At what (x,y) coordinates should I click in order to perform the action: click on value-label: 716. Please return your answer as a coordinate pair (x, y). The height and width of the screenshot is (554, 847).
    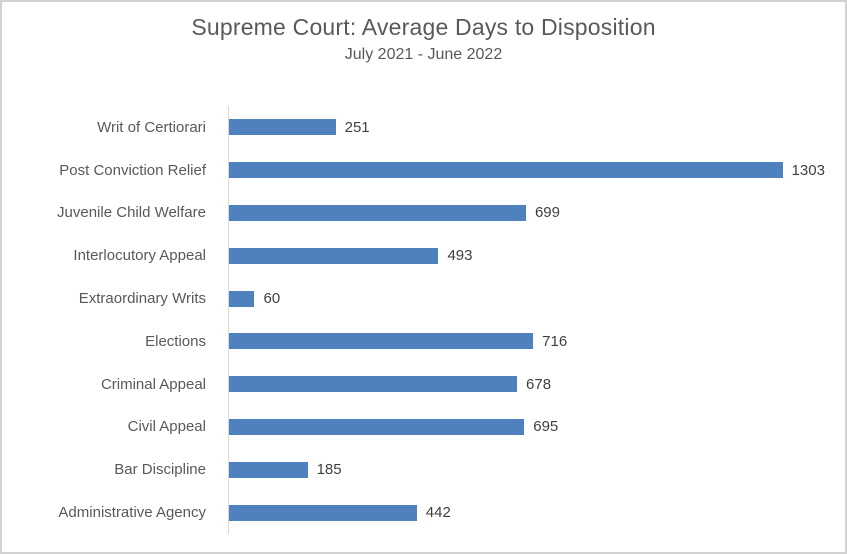
    Looking at the image, I should click on (555, 341).